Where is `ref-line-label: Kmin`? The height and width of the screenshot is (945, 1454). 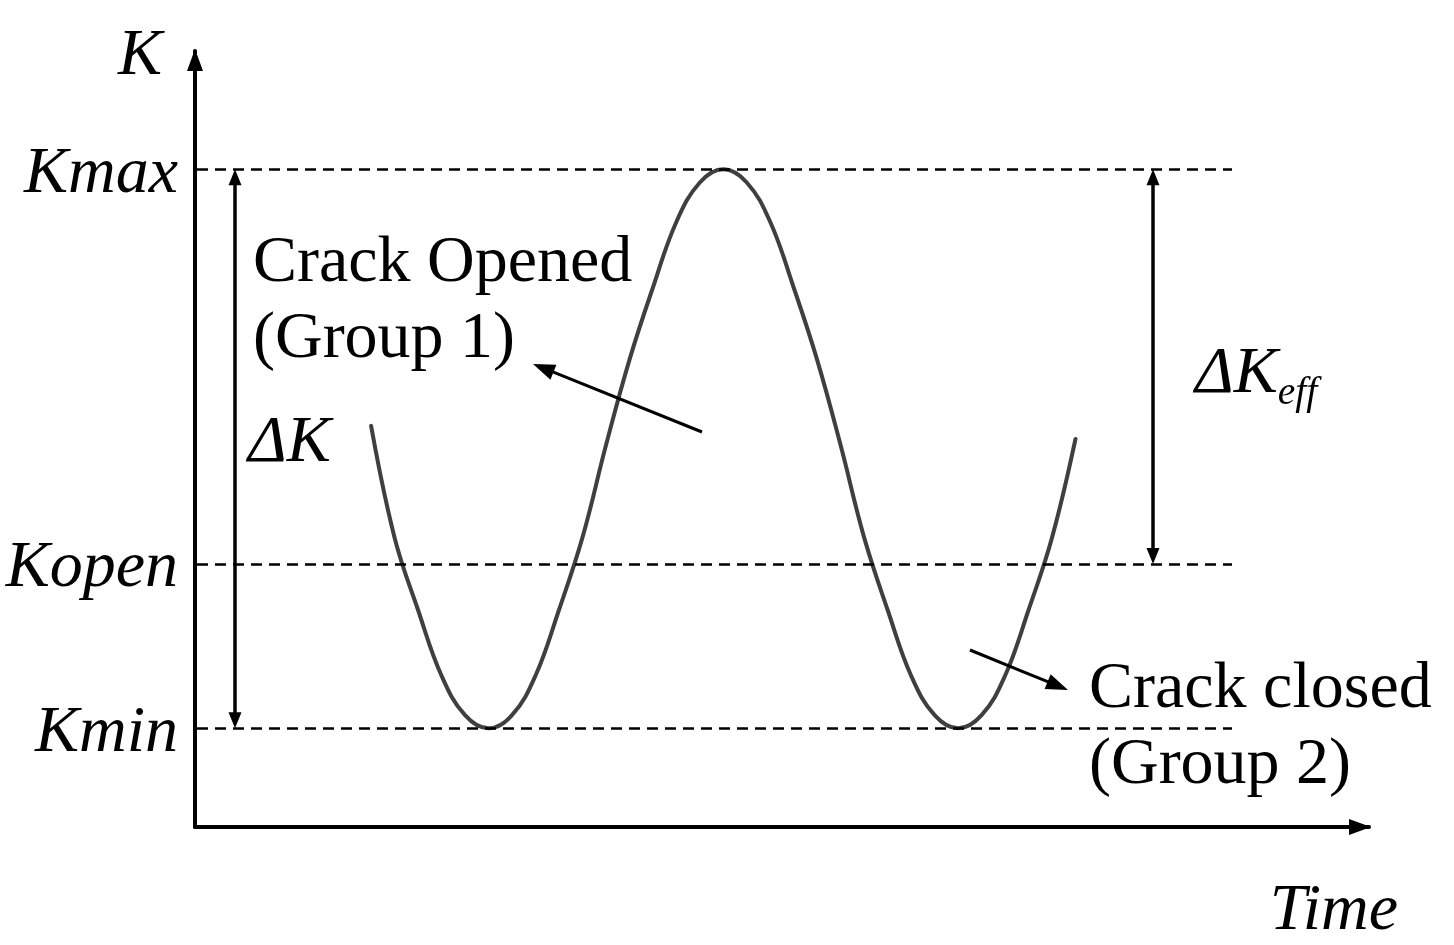 ref-line-label: Kmin is located at coordinates (105, 728).